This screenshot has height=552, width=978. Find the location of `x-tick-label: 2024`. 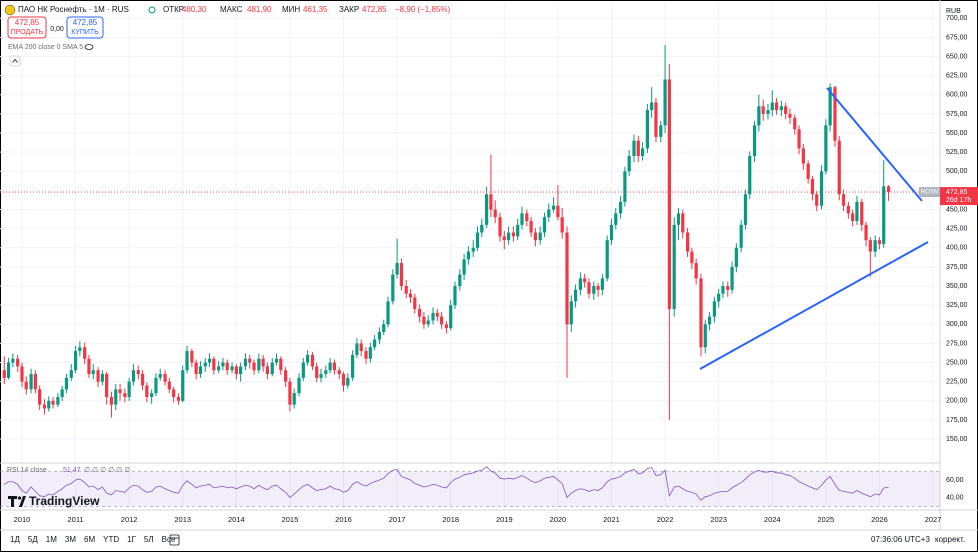

x-tick-label: 2024 is located at coordinates (772, 519).